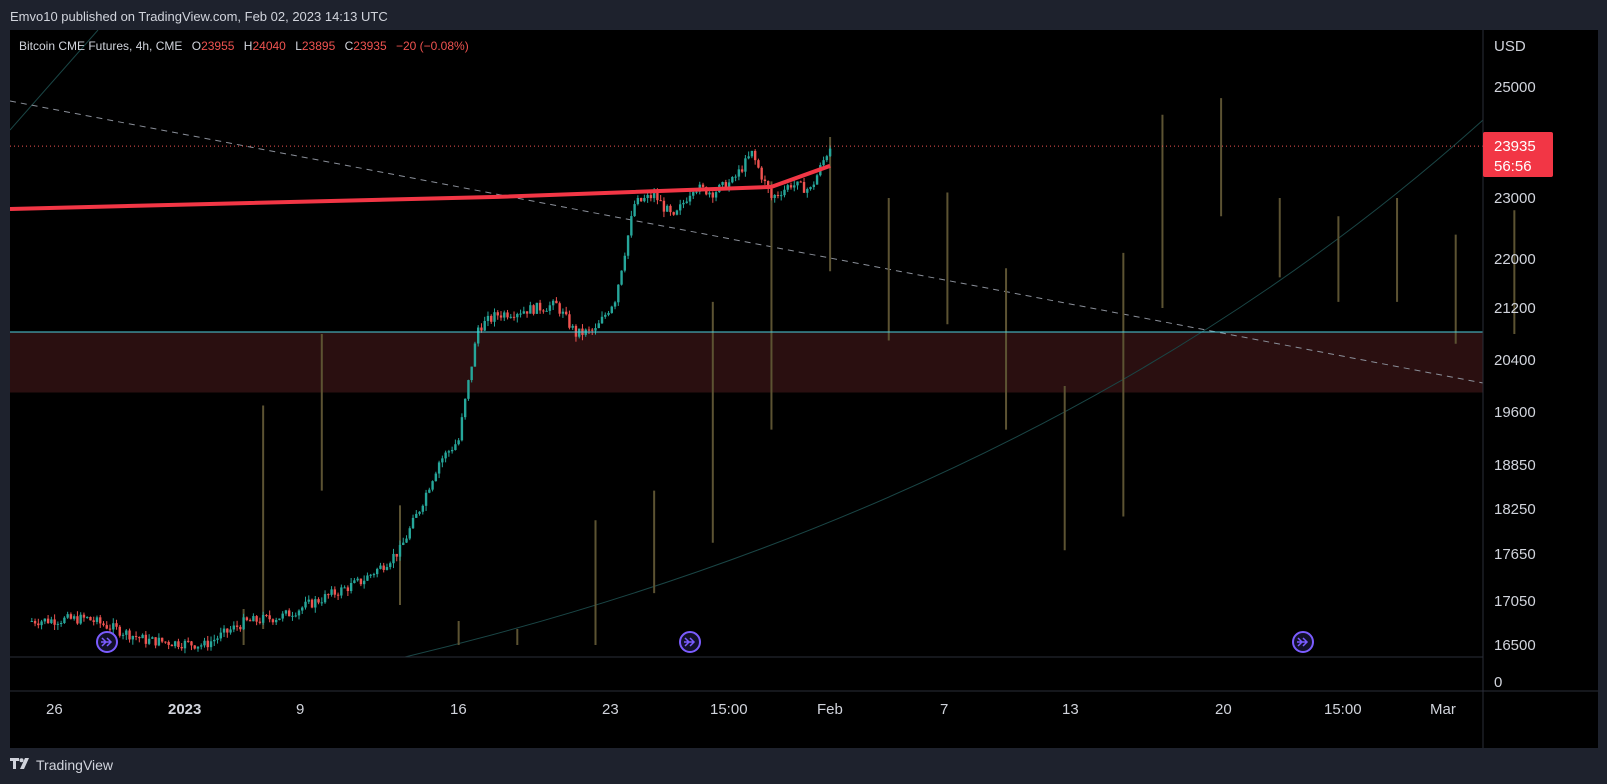 This screenshot has width=1607, height=784. What do you see at coordinates (54, 80) in the screenshot?
I see `curve-drawing-upper` at bounding box center [54, 80].